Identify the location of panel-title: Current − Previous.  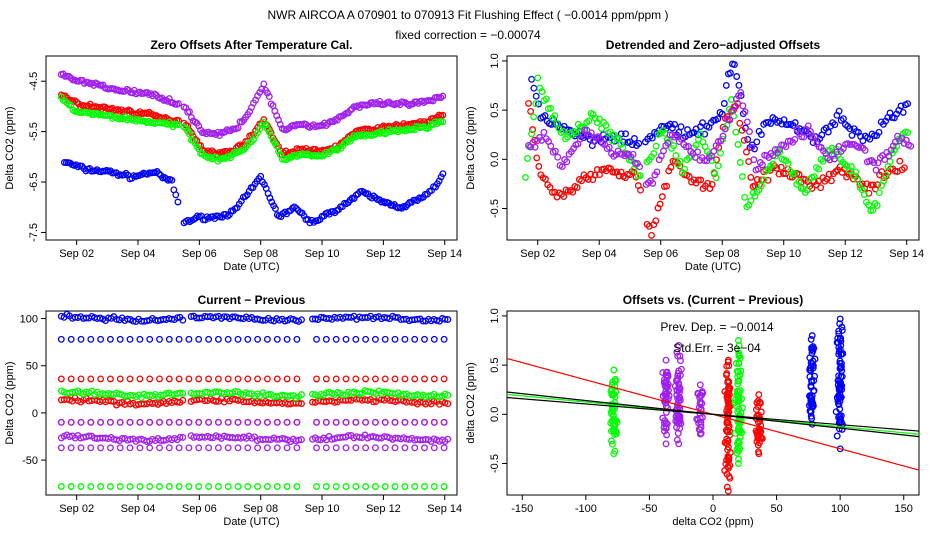
(252, 300).